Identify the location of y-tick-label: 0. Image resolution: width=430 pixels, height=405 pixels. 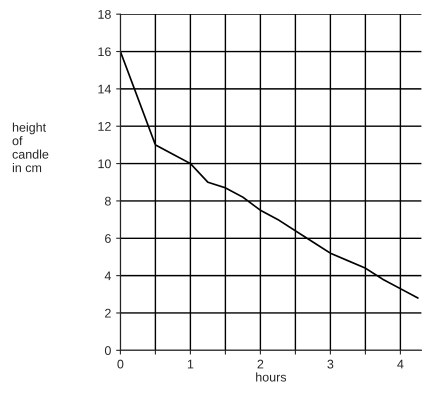
(107, 350).